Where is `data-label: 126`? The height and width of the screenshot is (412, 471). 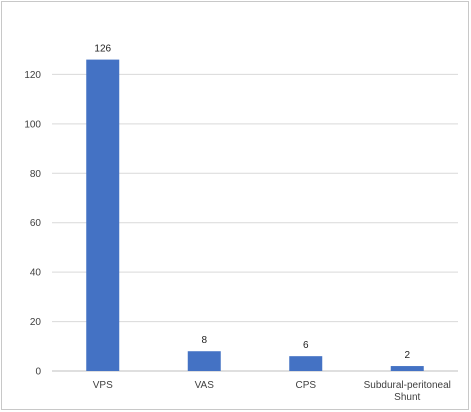
data-label: 126 is located at coordinates (102, 49).